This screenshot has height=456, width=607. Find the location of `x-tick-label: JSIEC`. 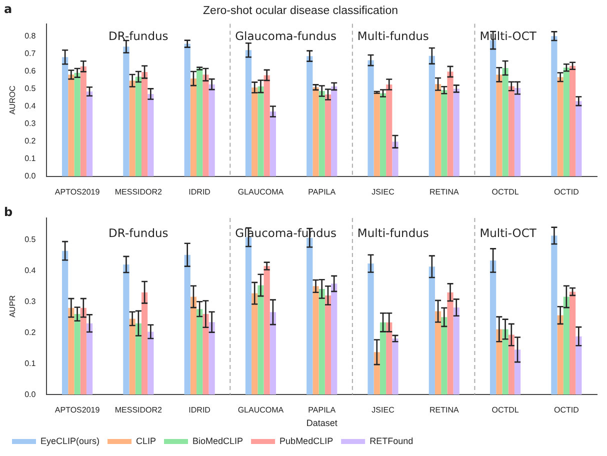

x-tick-label: JSIEC is located at coordinates (383, 410).